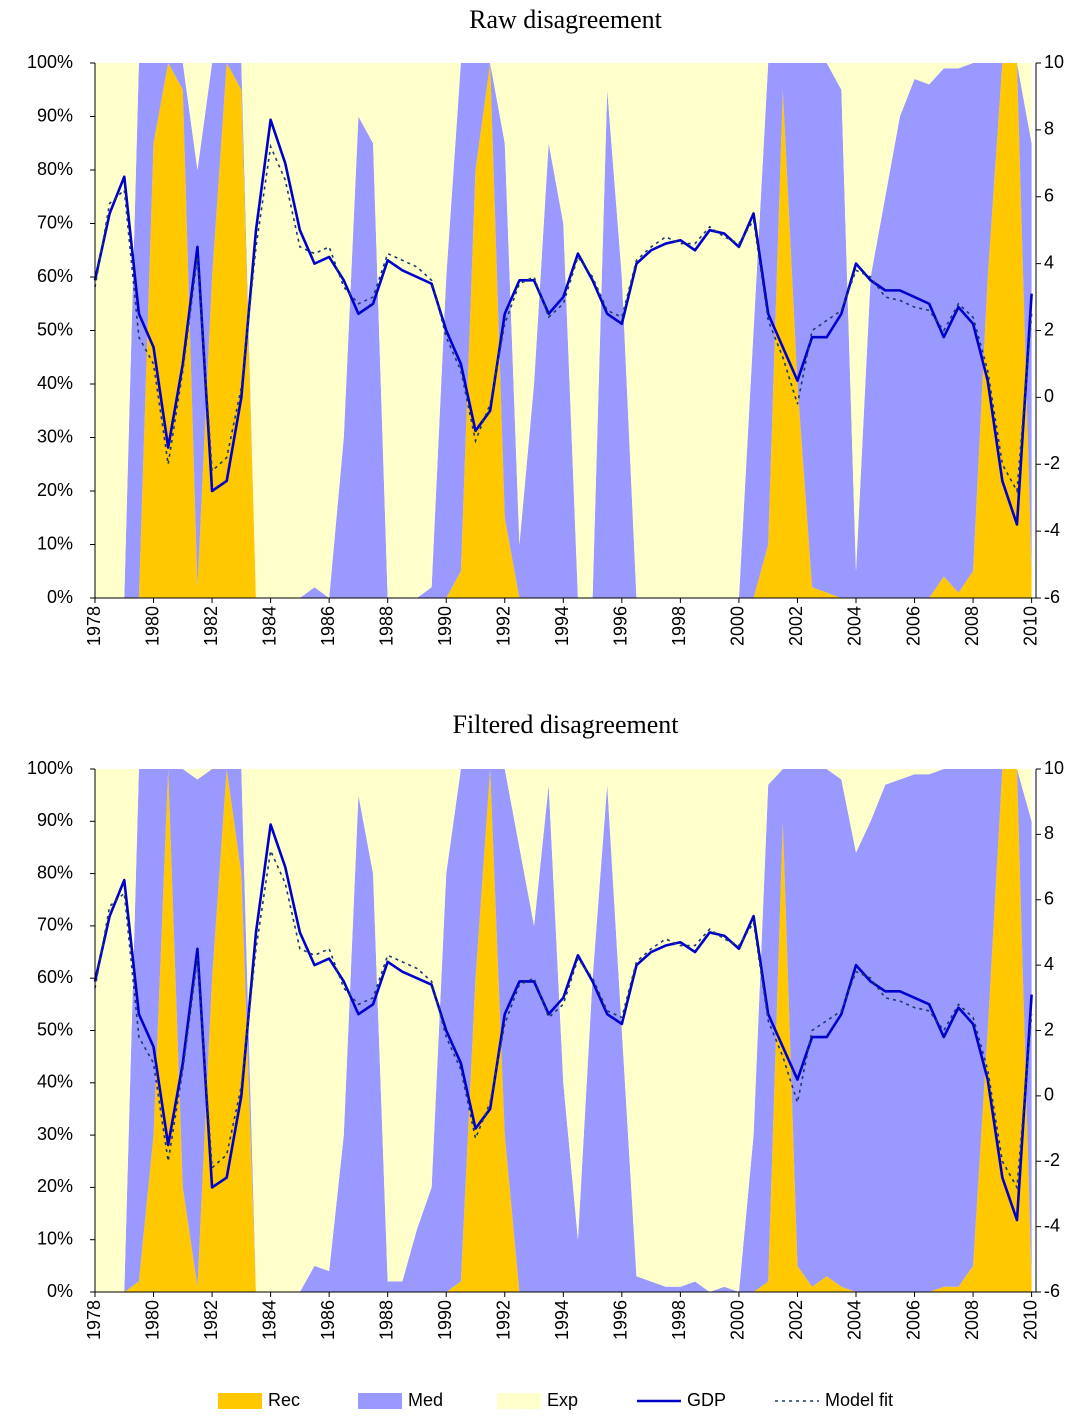 This screenshot has width=1090, height=1416. Describe the element at coordinates (566, 19) in the screenshot. I see `chart-title: Raw disagreement` at that location.